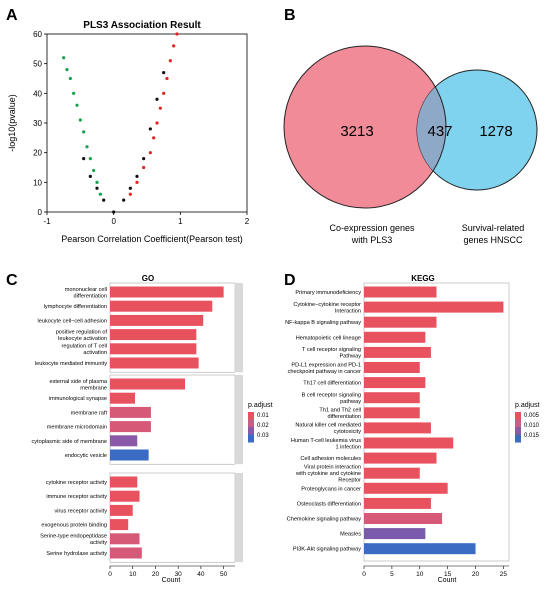  What do you see at coordinates (436, 422) in the screenshot?
I see `kegg-frame` at bounding box center [436, 422].